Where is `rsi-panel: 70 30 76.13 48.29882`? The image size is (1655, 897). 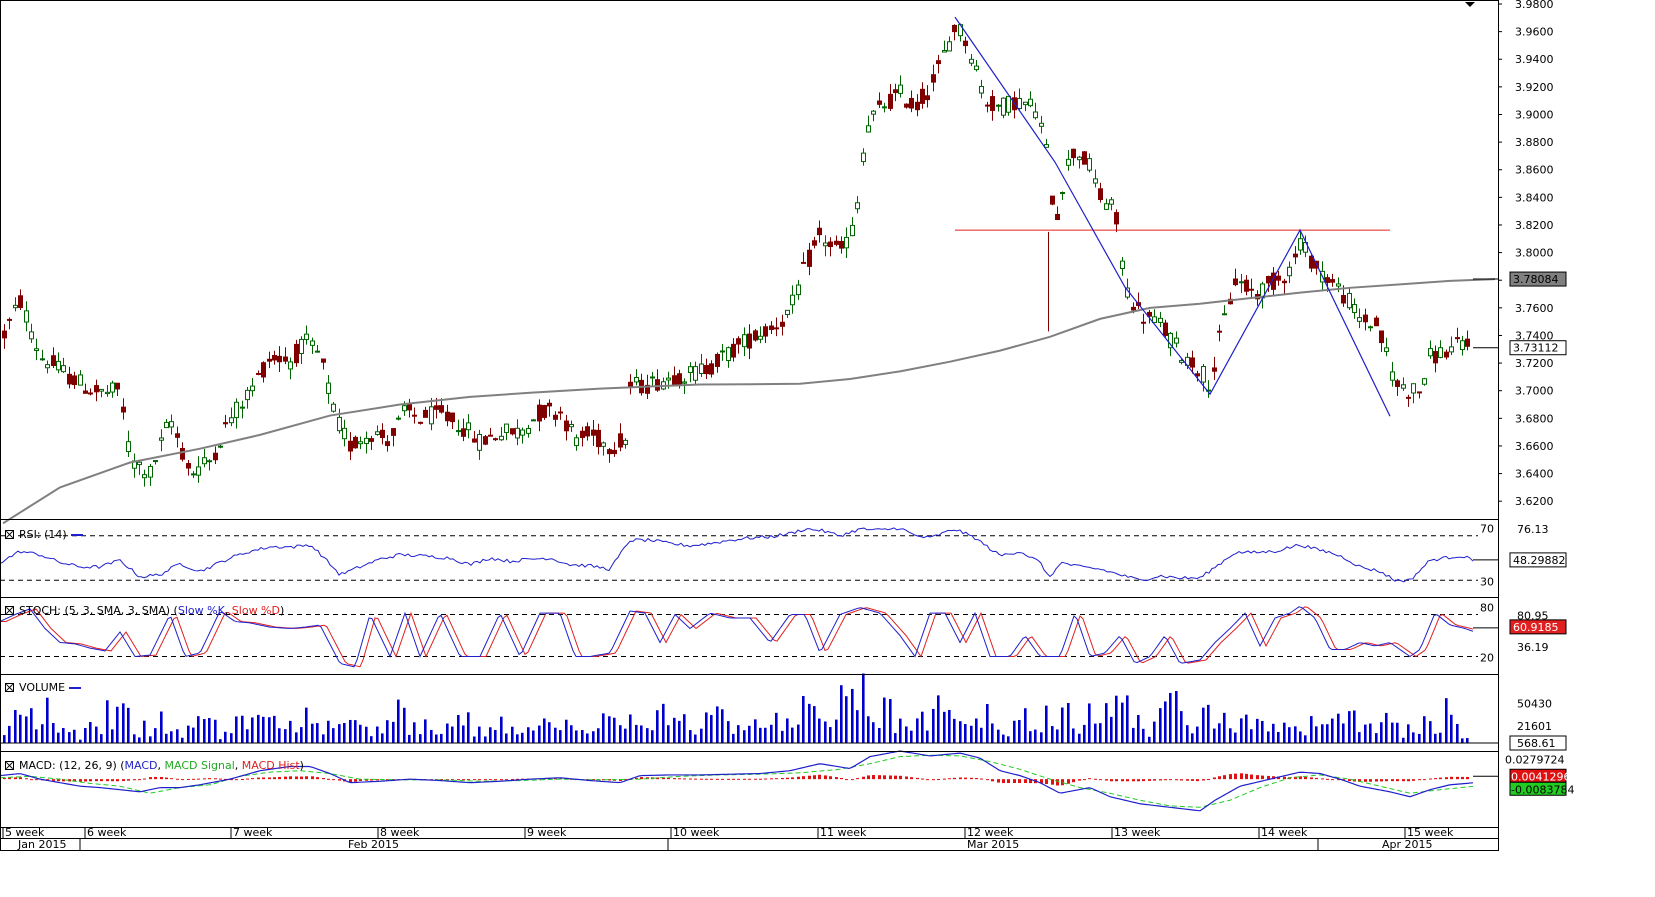 rsi-panel: 70 30 76.13 48.29882 is located at coordinates (783, 556).